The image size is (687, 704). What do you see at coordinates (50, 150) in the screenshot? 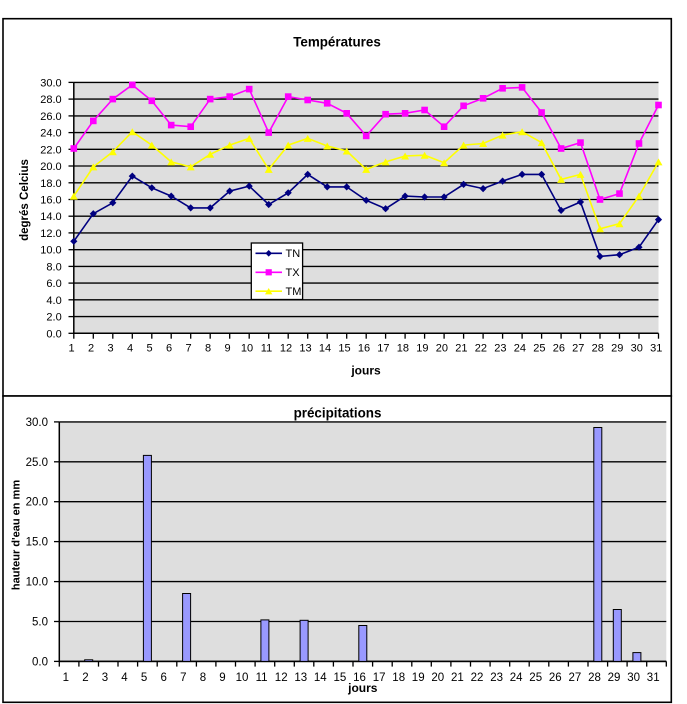
I see `svg-text: 22.0` at bounding box center [50, 150].